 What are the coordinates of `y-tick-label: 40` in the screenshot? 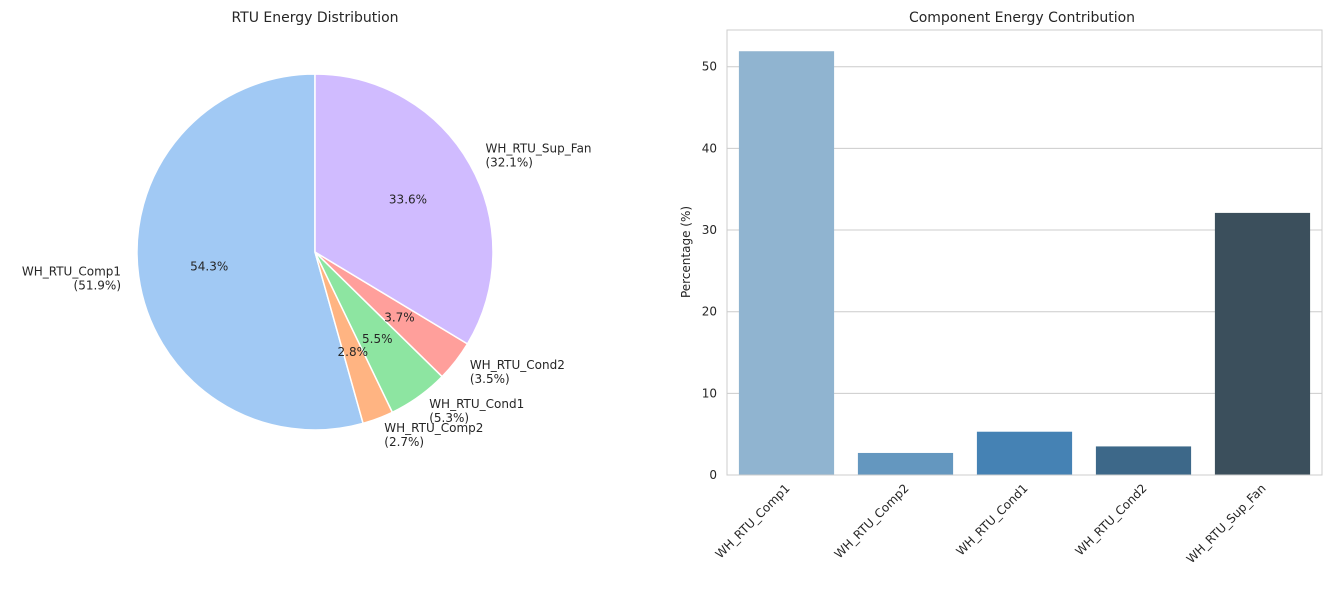 It's located at (709, 148).